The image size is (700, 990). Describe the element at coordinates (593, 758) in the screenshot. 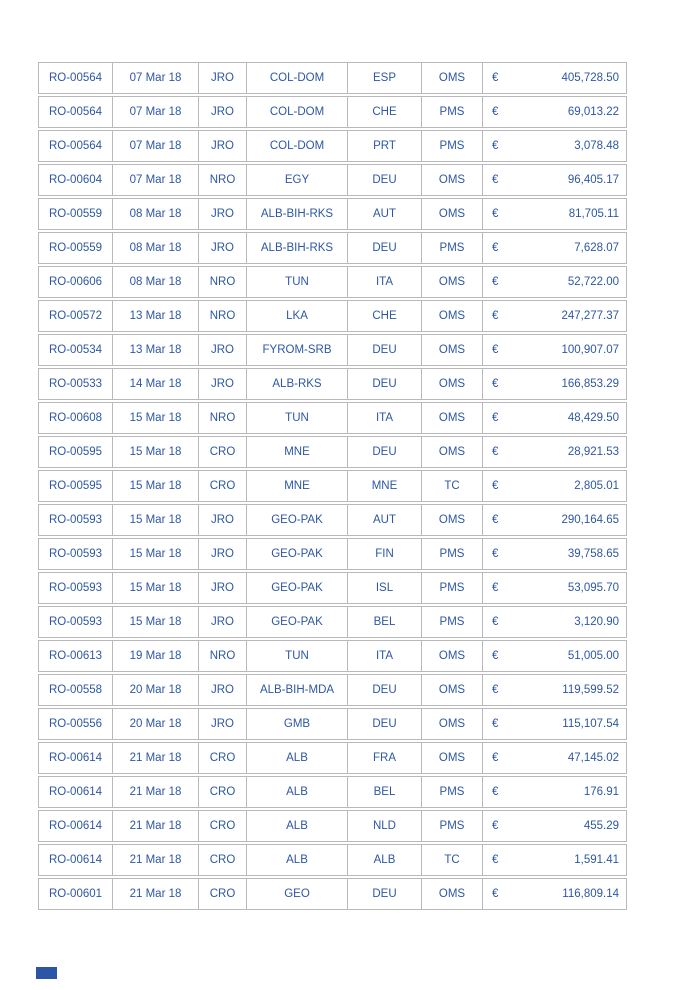

I see `amount-value: 47,145.02` at that location.